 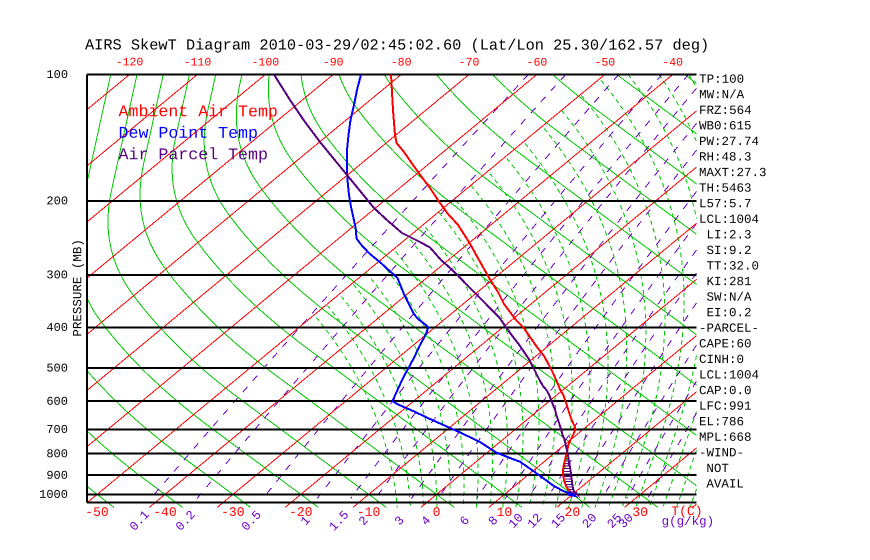 What do you see at coordinates (57, 476) in the screenshot?
I see `svg-text: 900` at bounding box center [57, 476].